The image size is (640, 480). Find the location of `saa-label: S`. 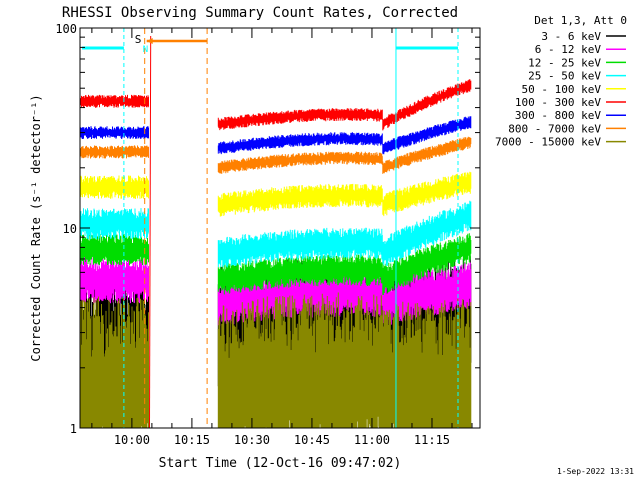

saa-label: S is located at coordinates (138, 39).